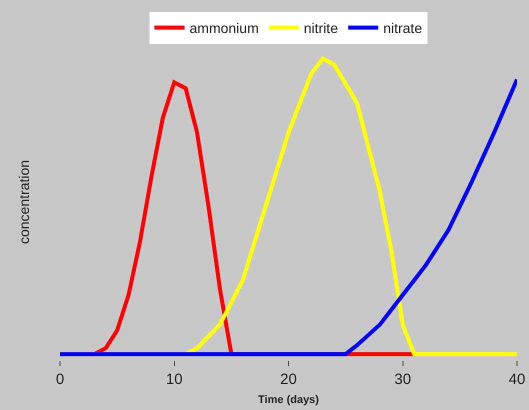  What do you see at coordinates (289, 400) in the screenshot?
I see `x-axis-title: Time (days)` at bounding box center [289, 400].